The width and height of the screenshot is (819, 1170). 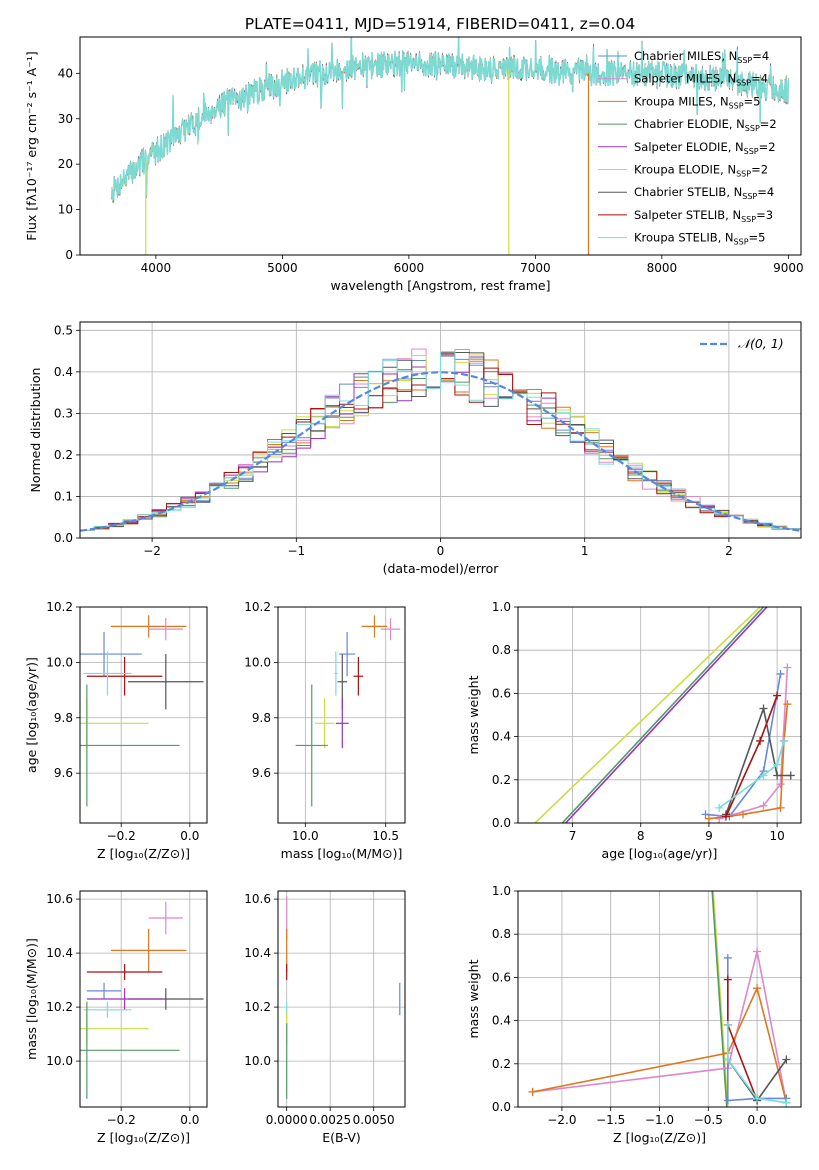 What do you see at coordinates (65, 164) in the screenshot?
I see `y-tick-label: 20` at bounding box center [65, 164].